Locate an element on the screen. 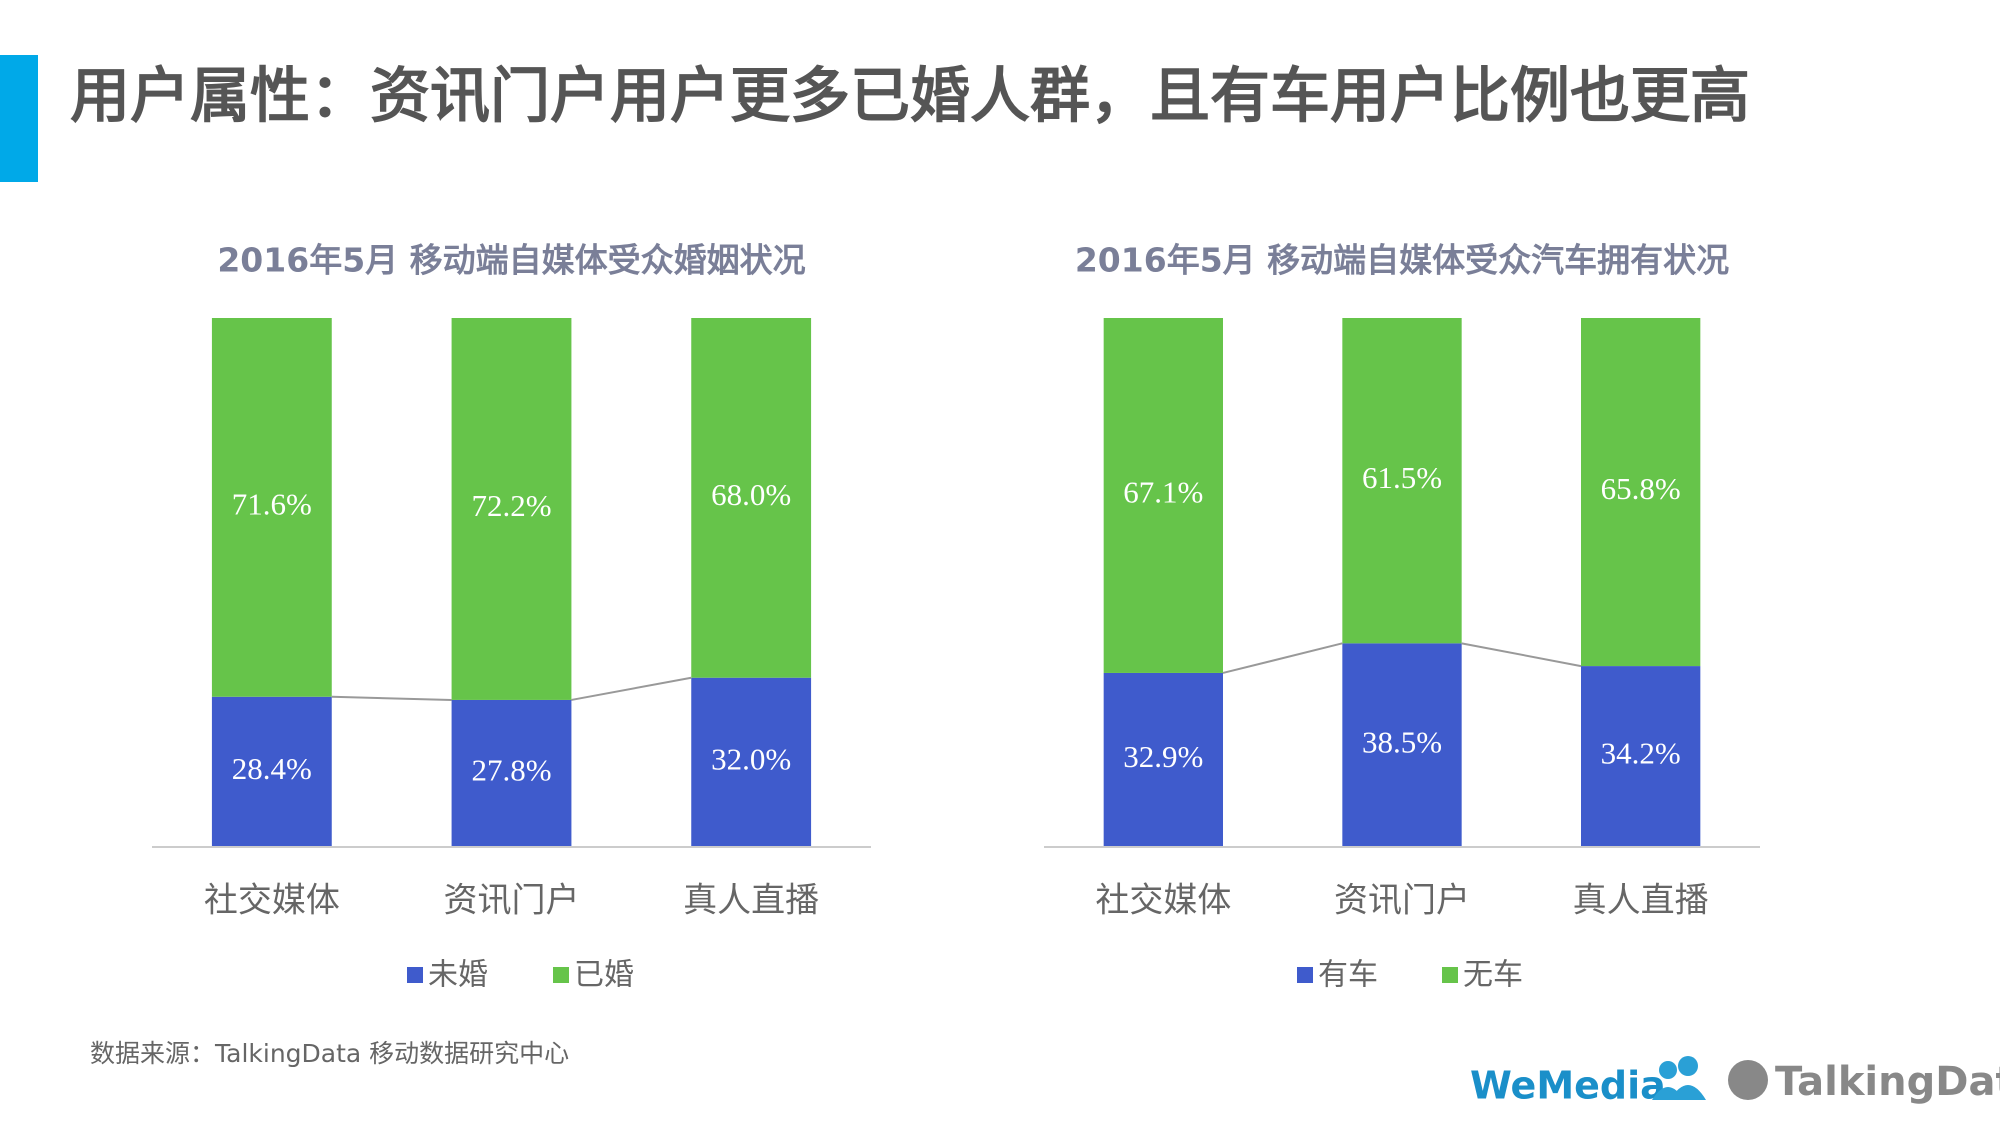 This screenshot has width=2000, height=1125. data-label: 32.9% is located at coordinates (1163, 756).